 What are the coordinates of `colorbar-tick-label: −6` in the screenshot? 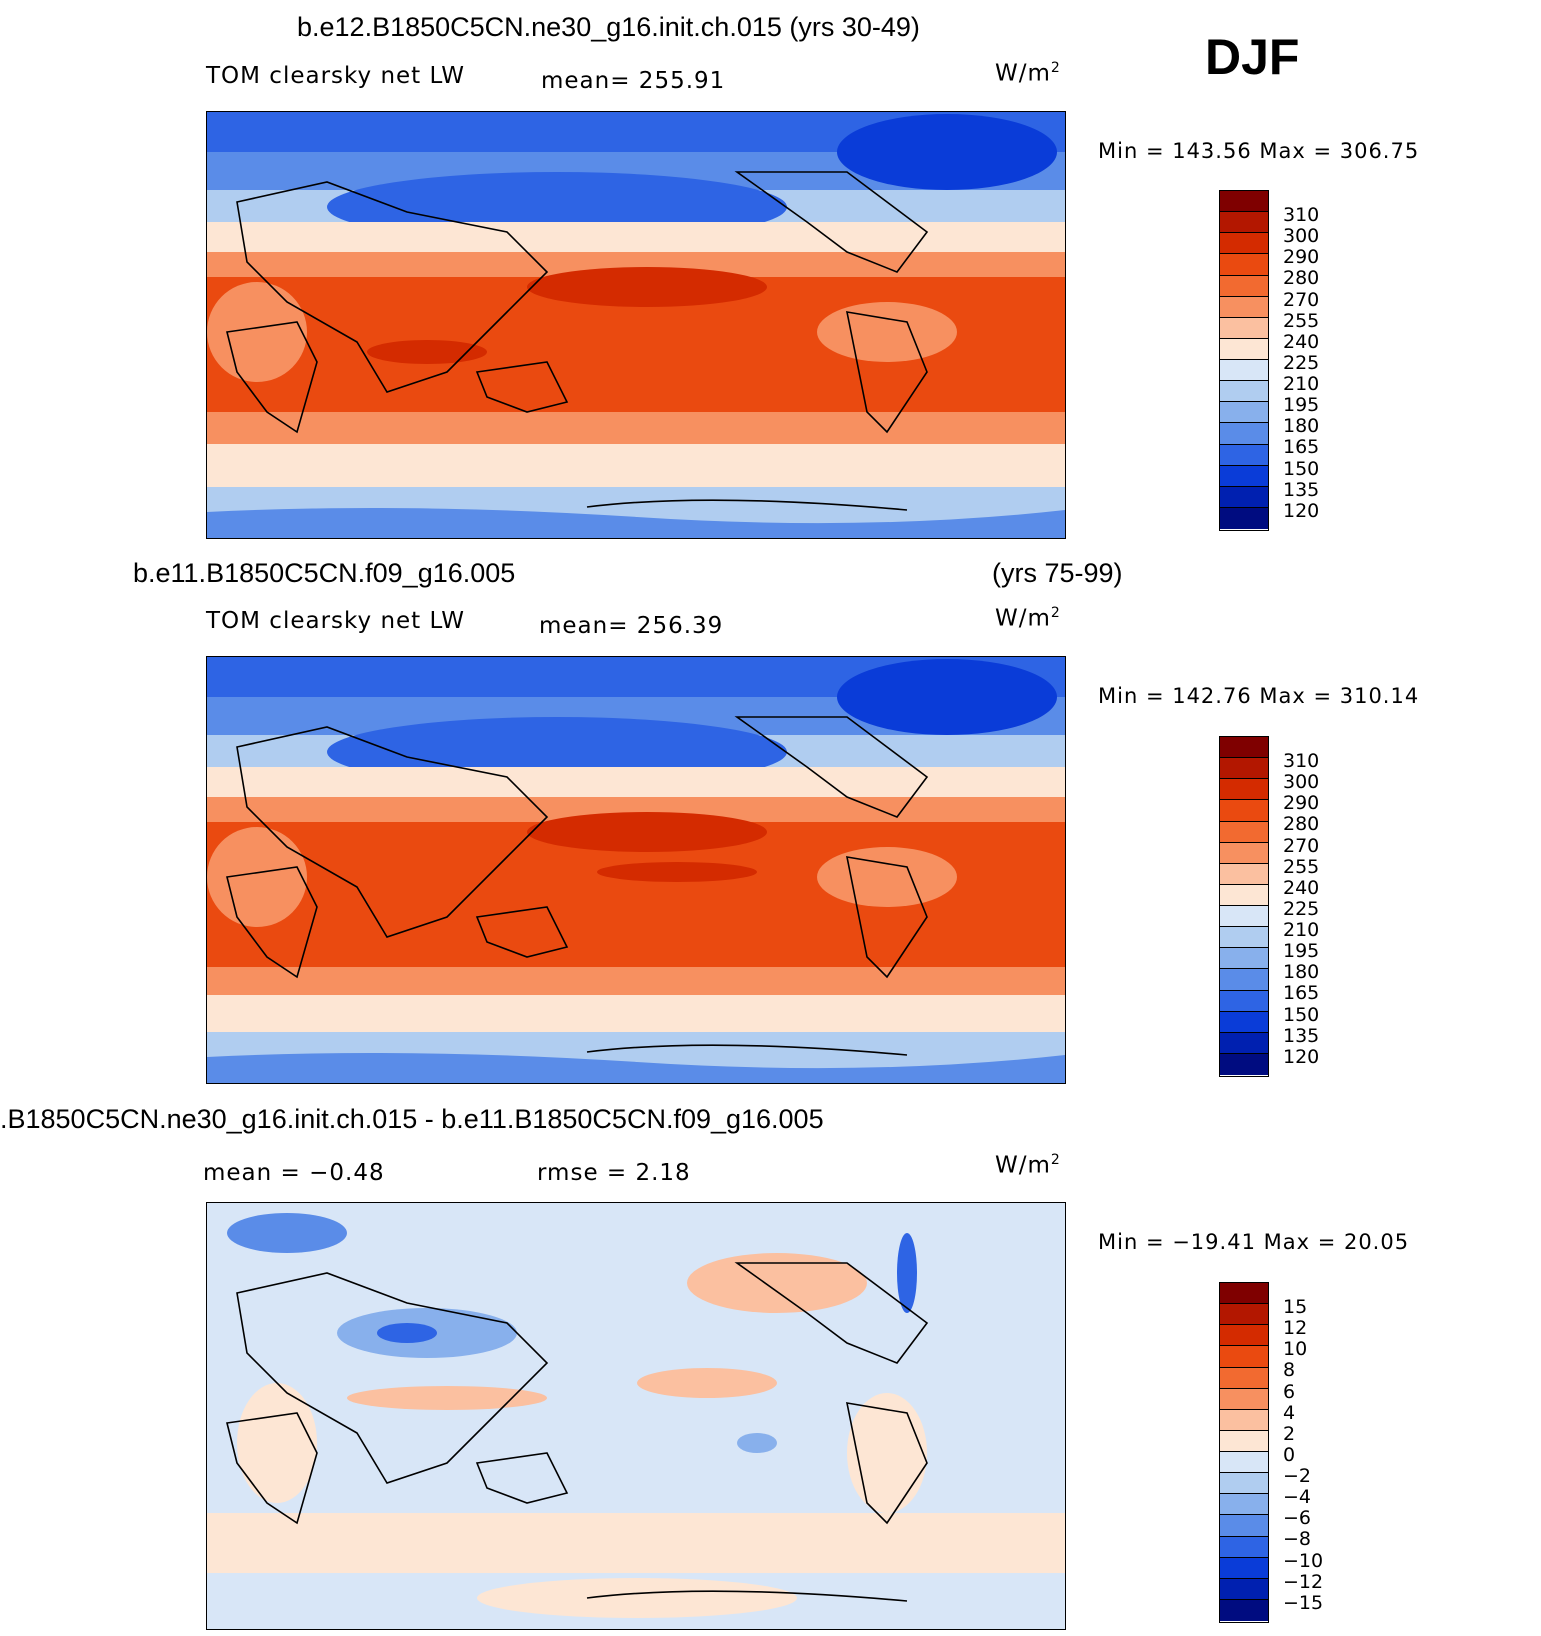 It's located at (1297, 1518).